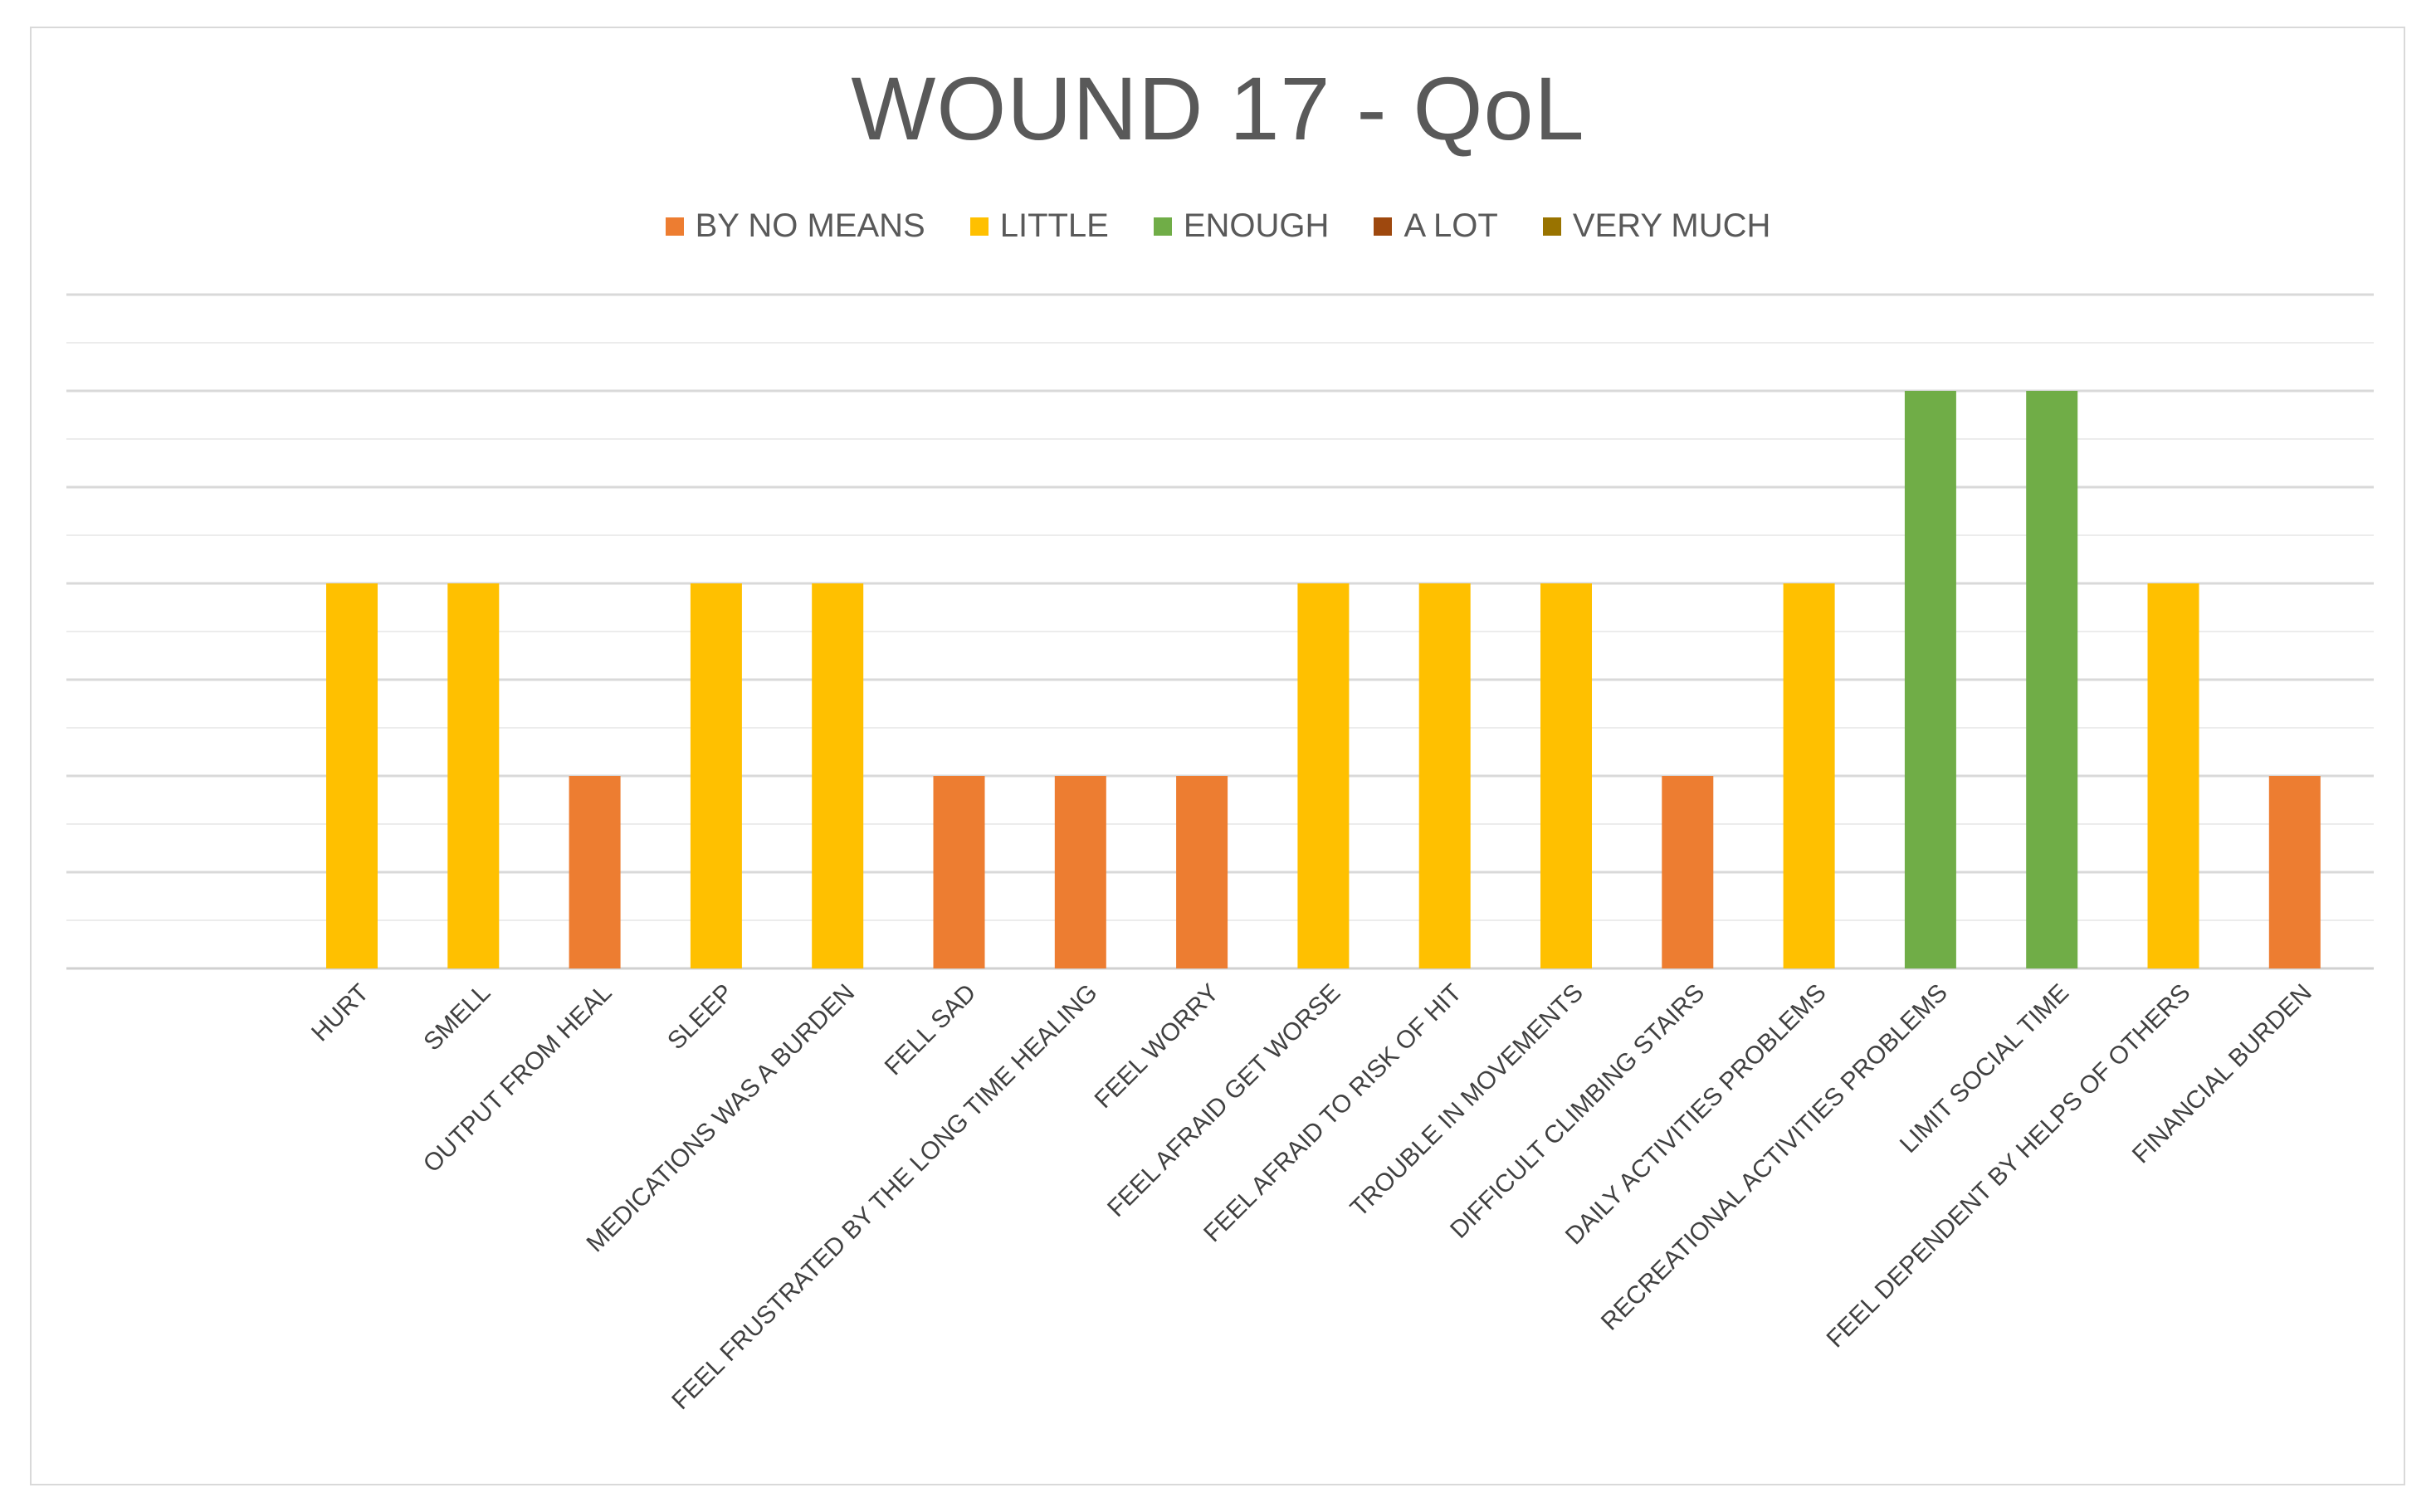 Image resolution: width=2436 pixels, height=1512 pixels. I want to click on x-tick-label: FELL SAD, so click(931, 1030).